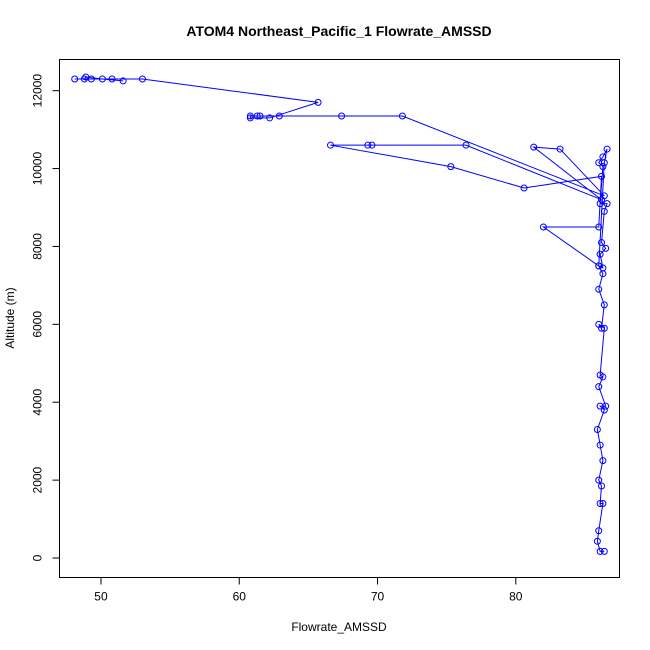 The image size is (650, 650). I want to click on y-tick-label: 2000, so click(38, 479).